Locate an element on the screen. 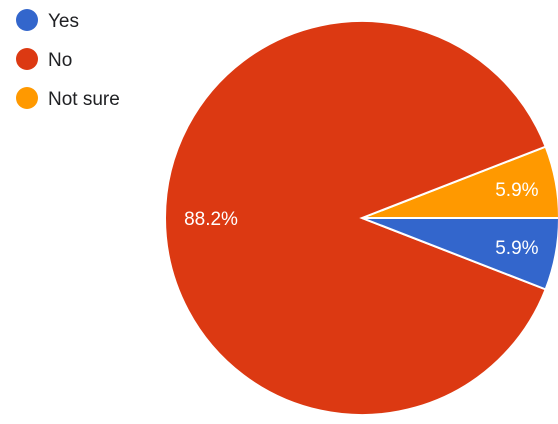  legend: Yes No Not sure is located at coordinates (68, 59).